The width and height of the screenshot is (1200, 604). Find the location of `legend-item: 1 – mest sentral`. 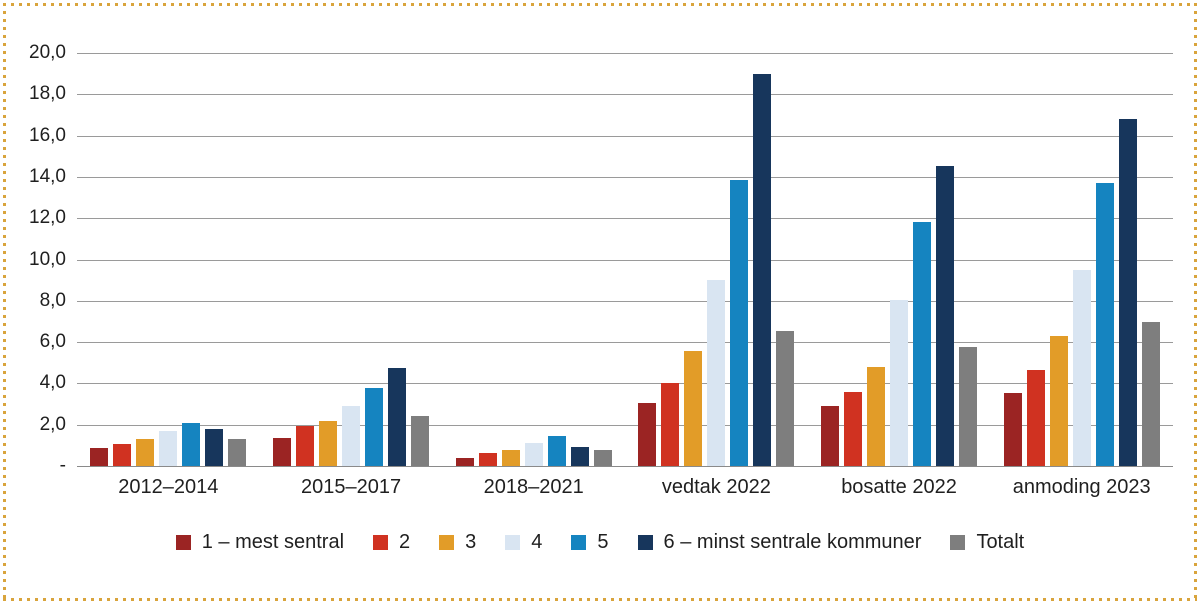

legend-item: 1 – mest sentral is located at coordinates (260, 542).